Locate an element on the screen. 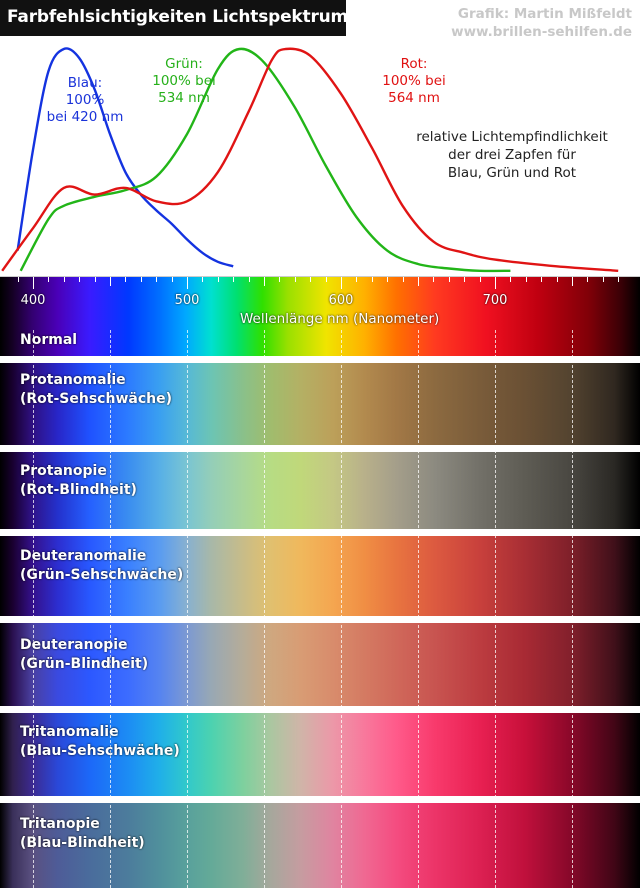 The height and width of the screenshot is (888, 640). band-label-line: Deuteranomalie is located at coordinates (83, 556).